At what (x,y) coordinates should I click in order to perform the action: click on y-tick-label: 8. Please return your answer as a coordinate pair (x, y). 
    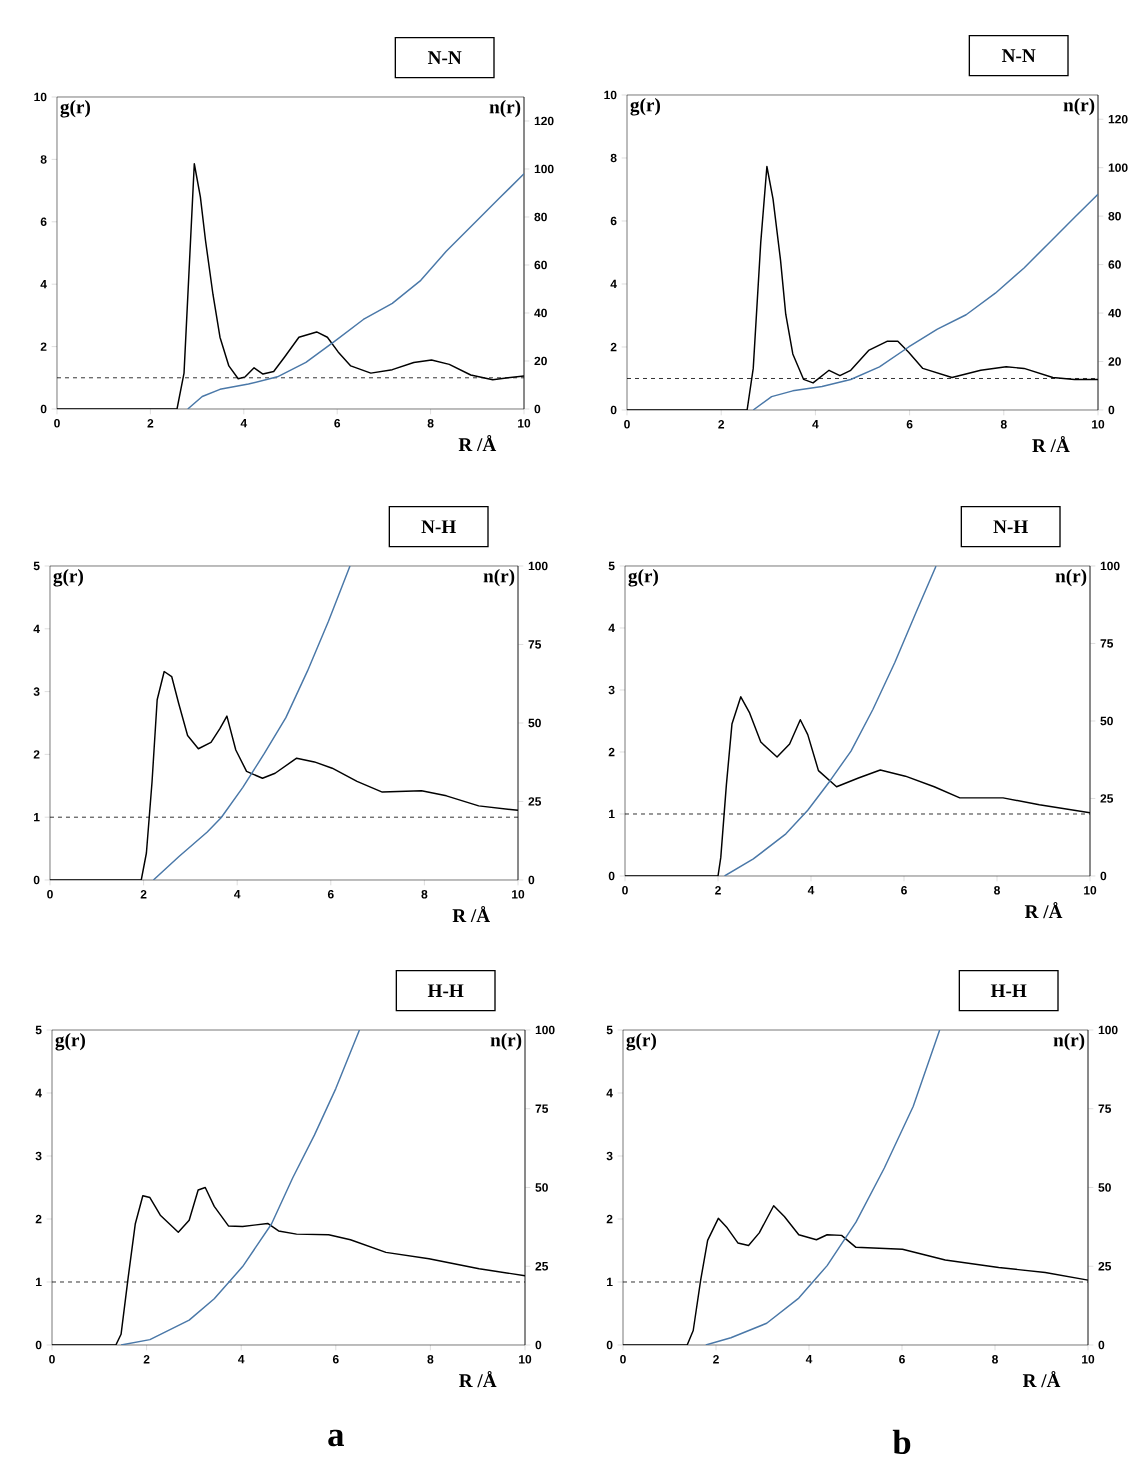
    Looking at the image, I should click on (613, 158).